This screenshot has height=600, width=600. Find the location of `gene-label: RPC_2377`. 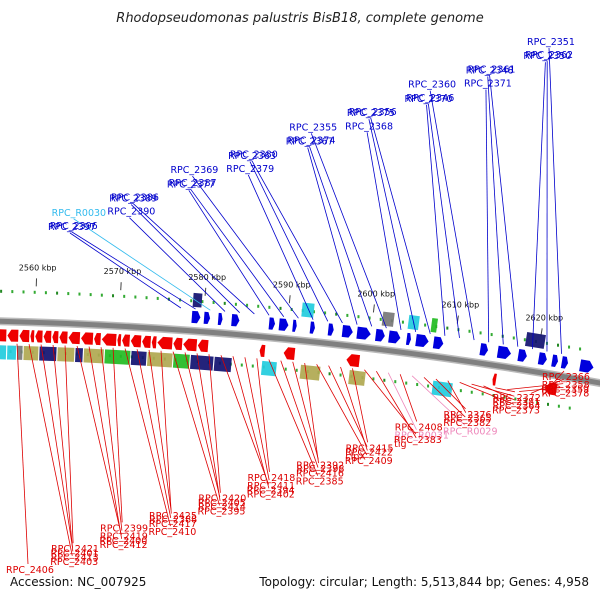

gene-label: RPC_2377 is located at coordinates (191, 184).